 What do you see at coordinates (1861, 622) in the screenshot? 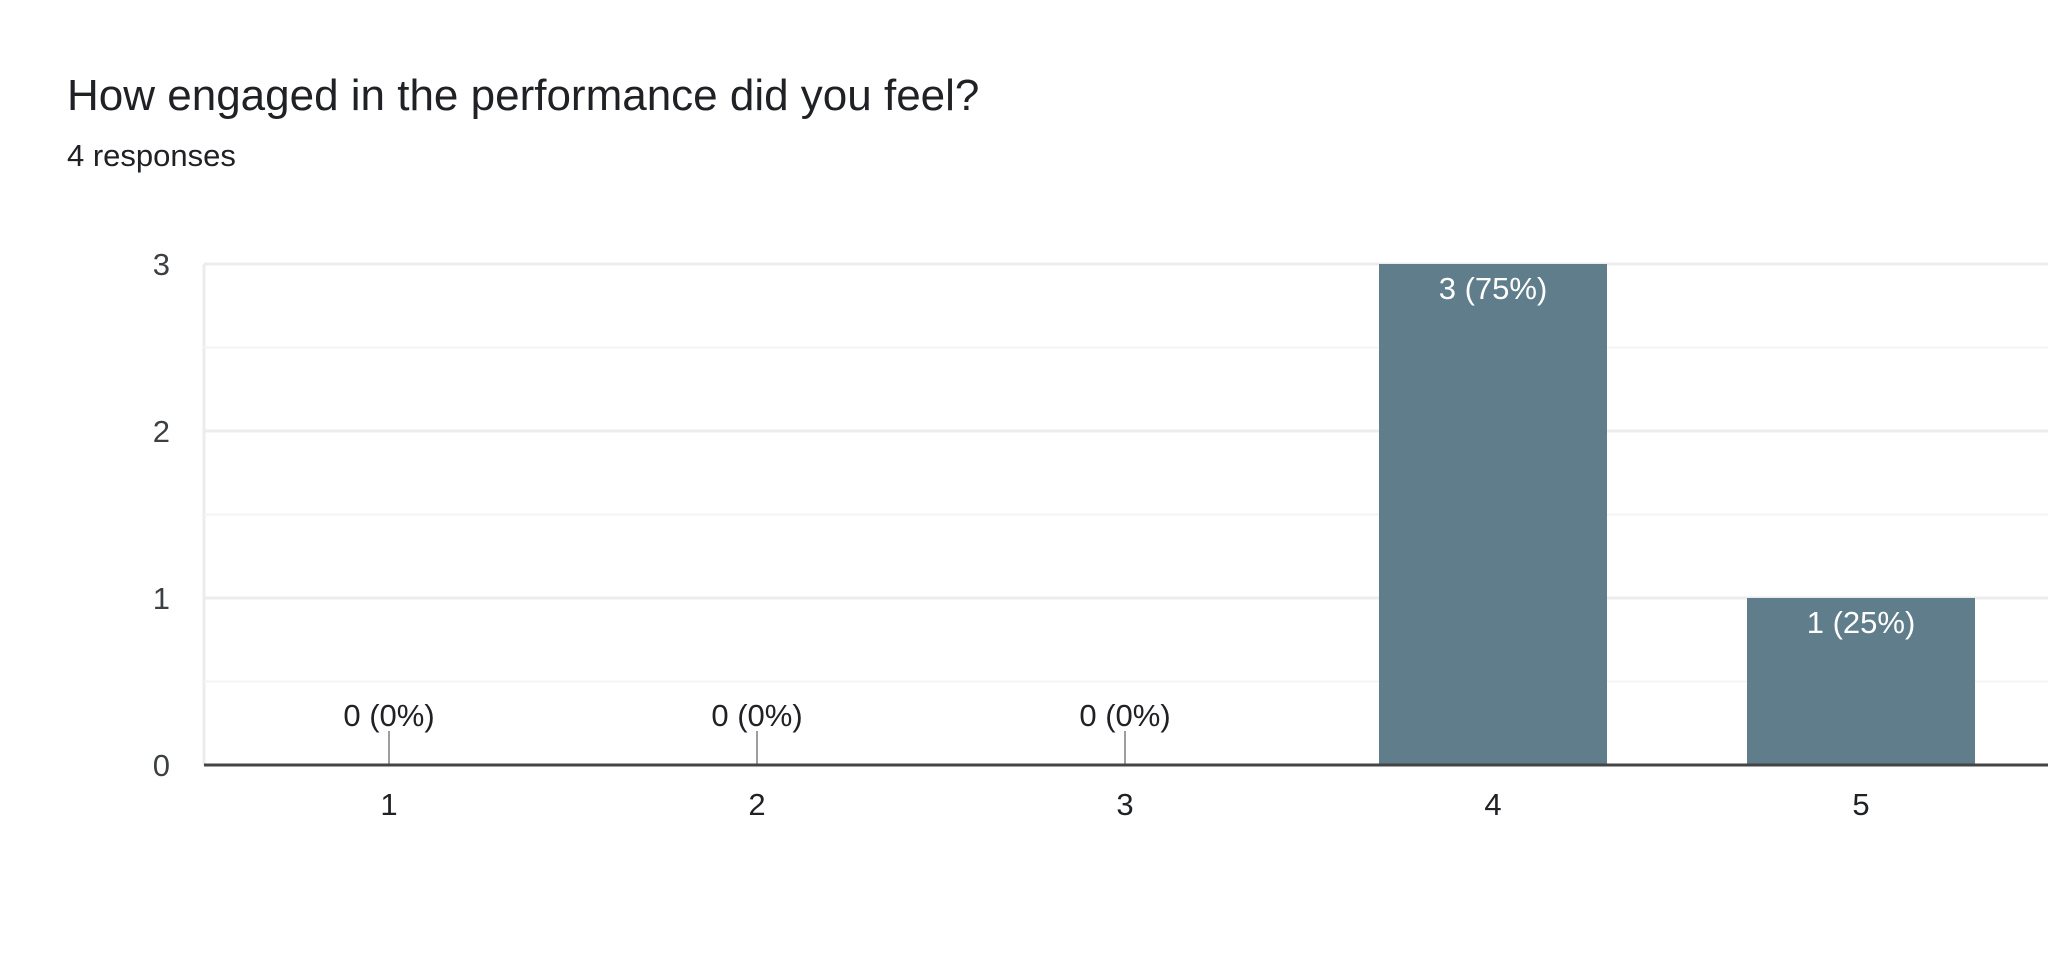
I see `data-label: 1 (25%)` at bounding box center [1861, 622].